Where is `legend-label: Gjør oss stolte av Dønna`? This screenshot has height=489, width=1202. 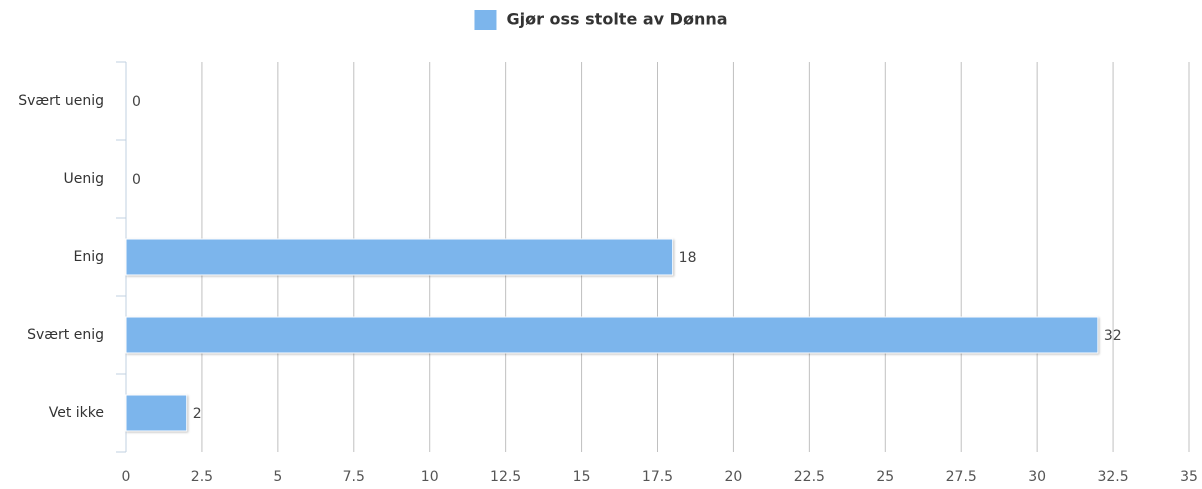 legend-label: Gjør oss stolte av Dønna is located at coordinates (616, 19).